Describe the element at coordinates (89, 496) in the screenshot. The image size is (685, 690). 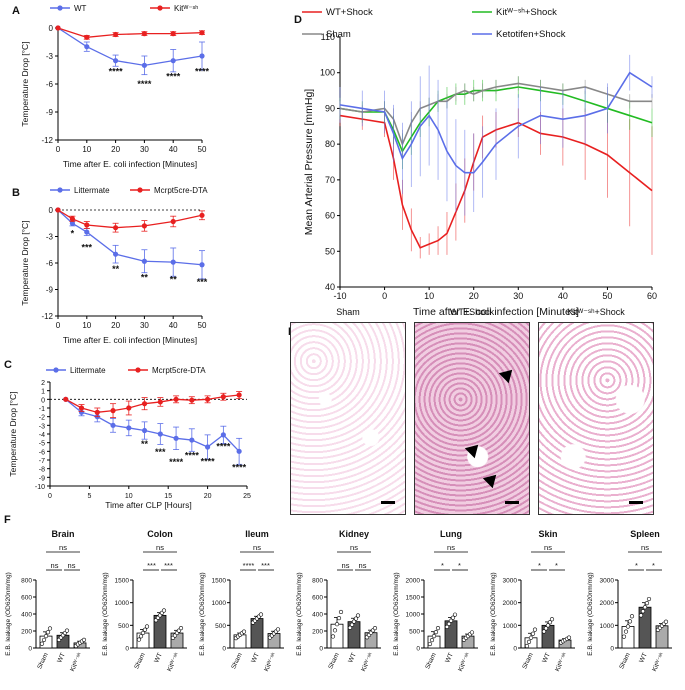
I see `x-tick-label: 5` at that location.